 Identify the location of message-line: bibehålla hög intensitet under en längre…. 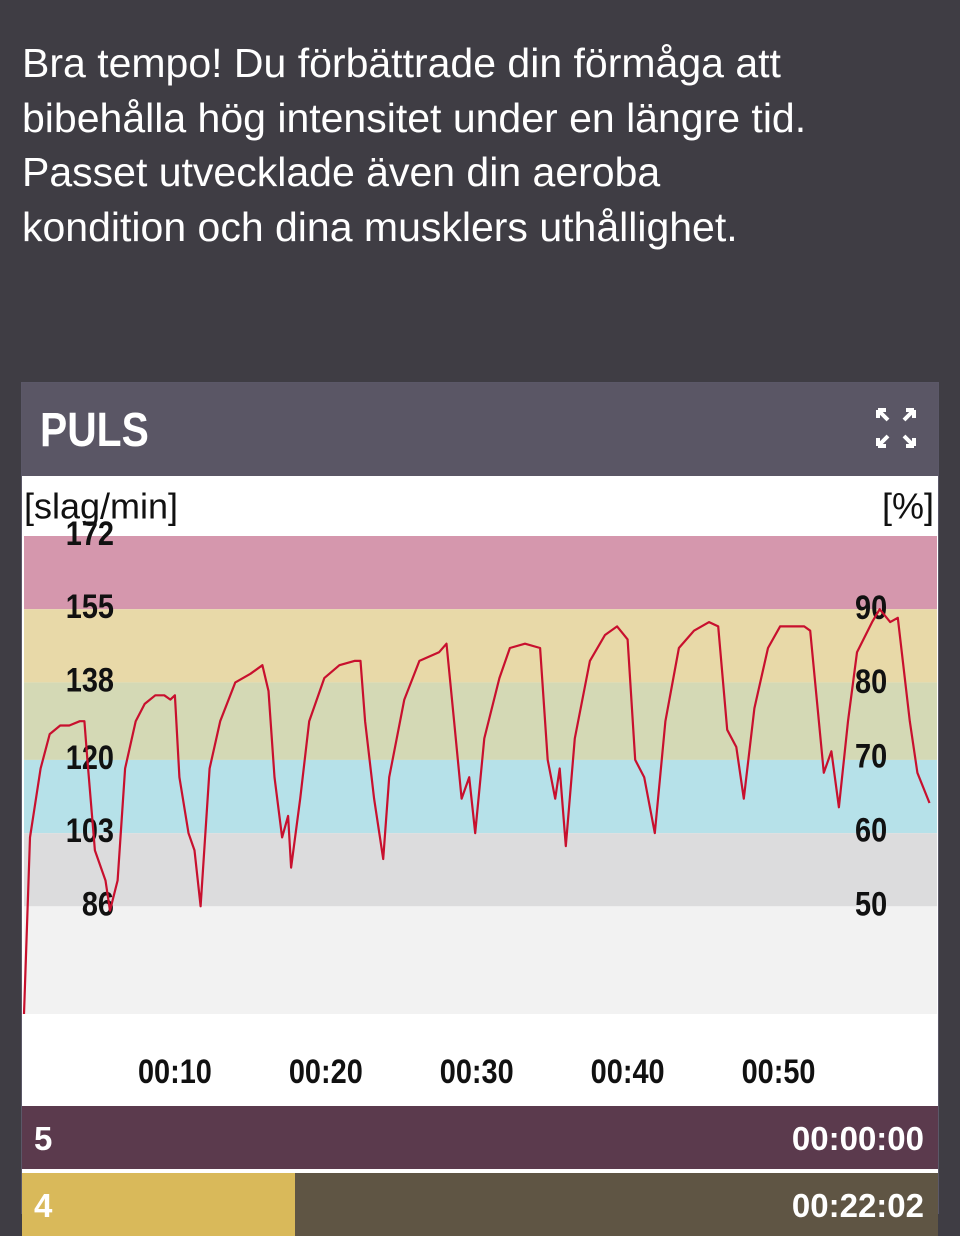
(414, 117).